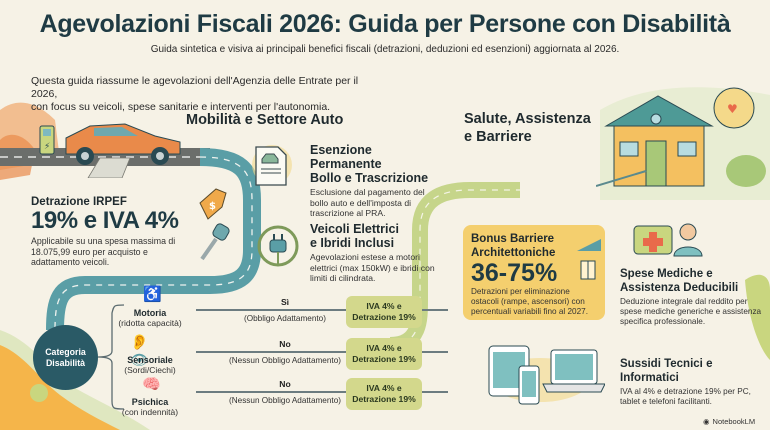  I want to click on category-root-label-2: Disabilità, so click(65, 362).